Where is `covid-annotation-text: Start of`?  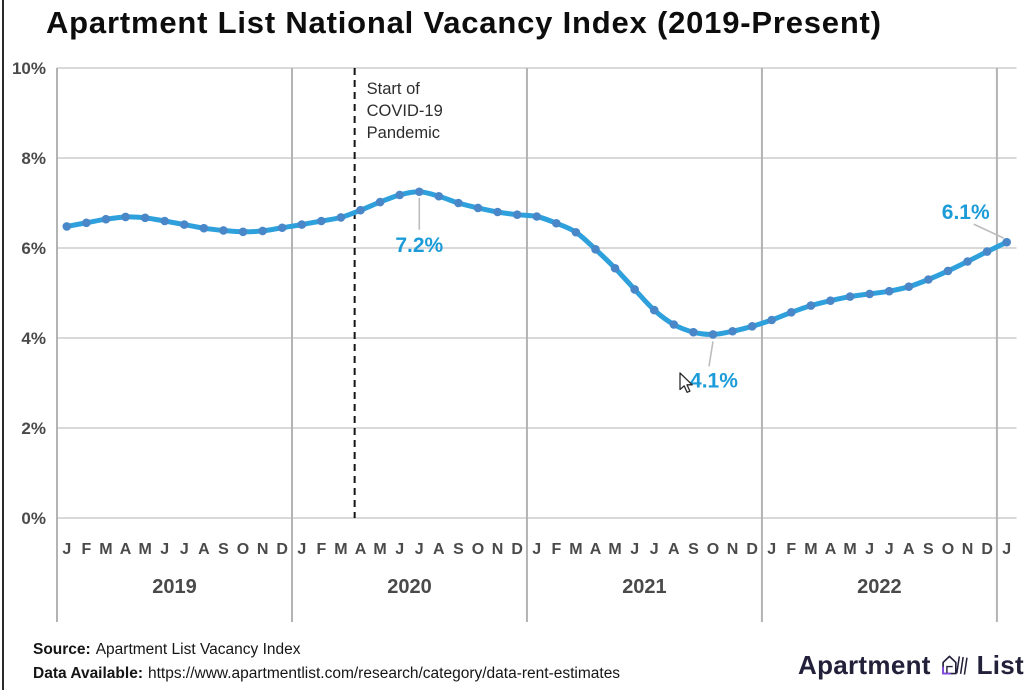
covid-annotation-text: Start of is located at coordinates (394, 89).